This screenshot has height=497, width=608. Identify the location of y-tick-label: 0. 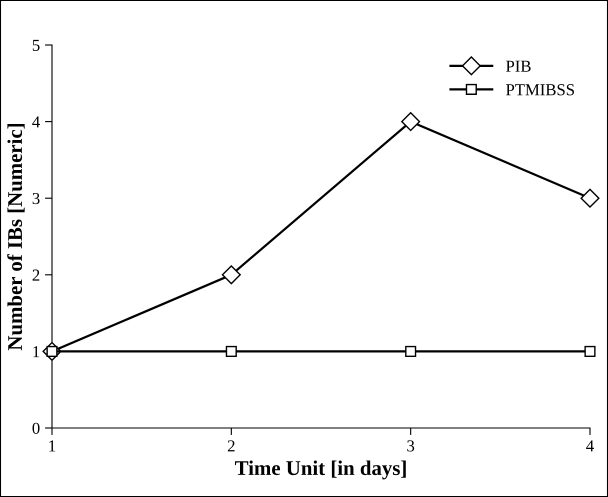
(36, 428).